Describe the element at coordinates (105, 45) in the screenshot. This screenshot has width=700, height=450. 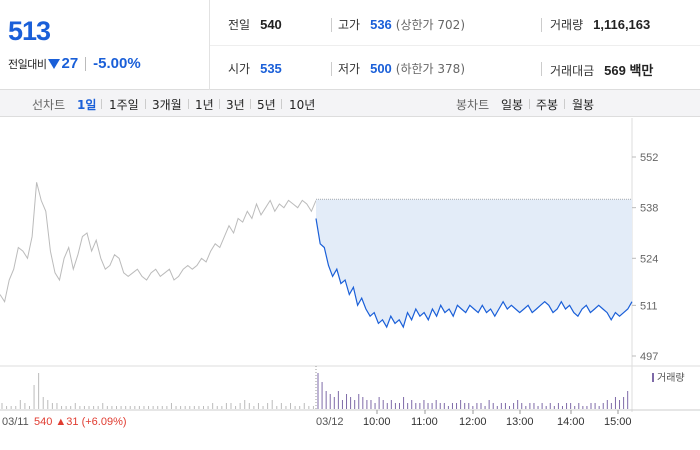
I see `price-summary: 513 전일대비 27 -5.00%` at that location.